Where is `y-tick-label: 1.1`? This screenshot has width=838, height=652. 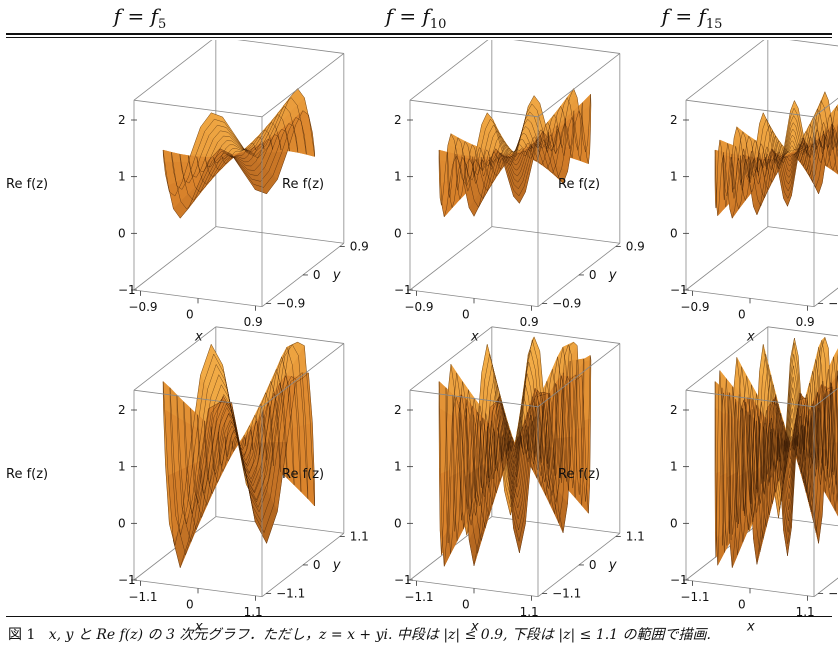 y-tick-label: 1.1 is located at coordinates (359, 536).